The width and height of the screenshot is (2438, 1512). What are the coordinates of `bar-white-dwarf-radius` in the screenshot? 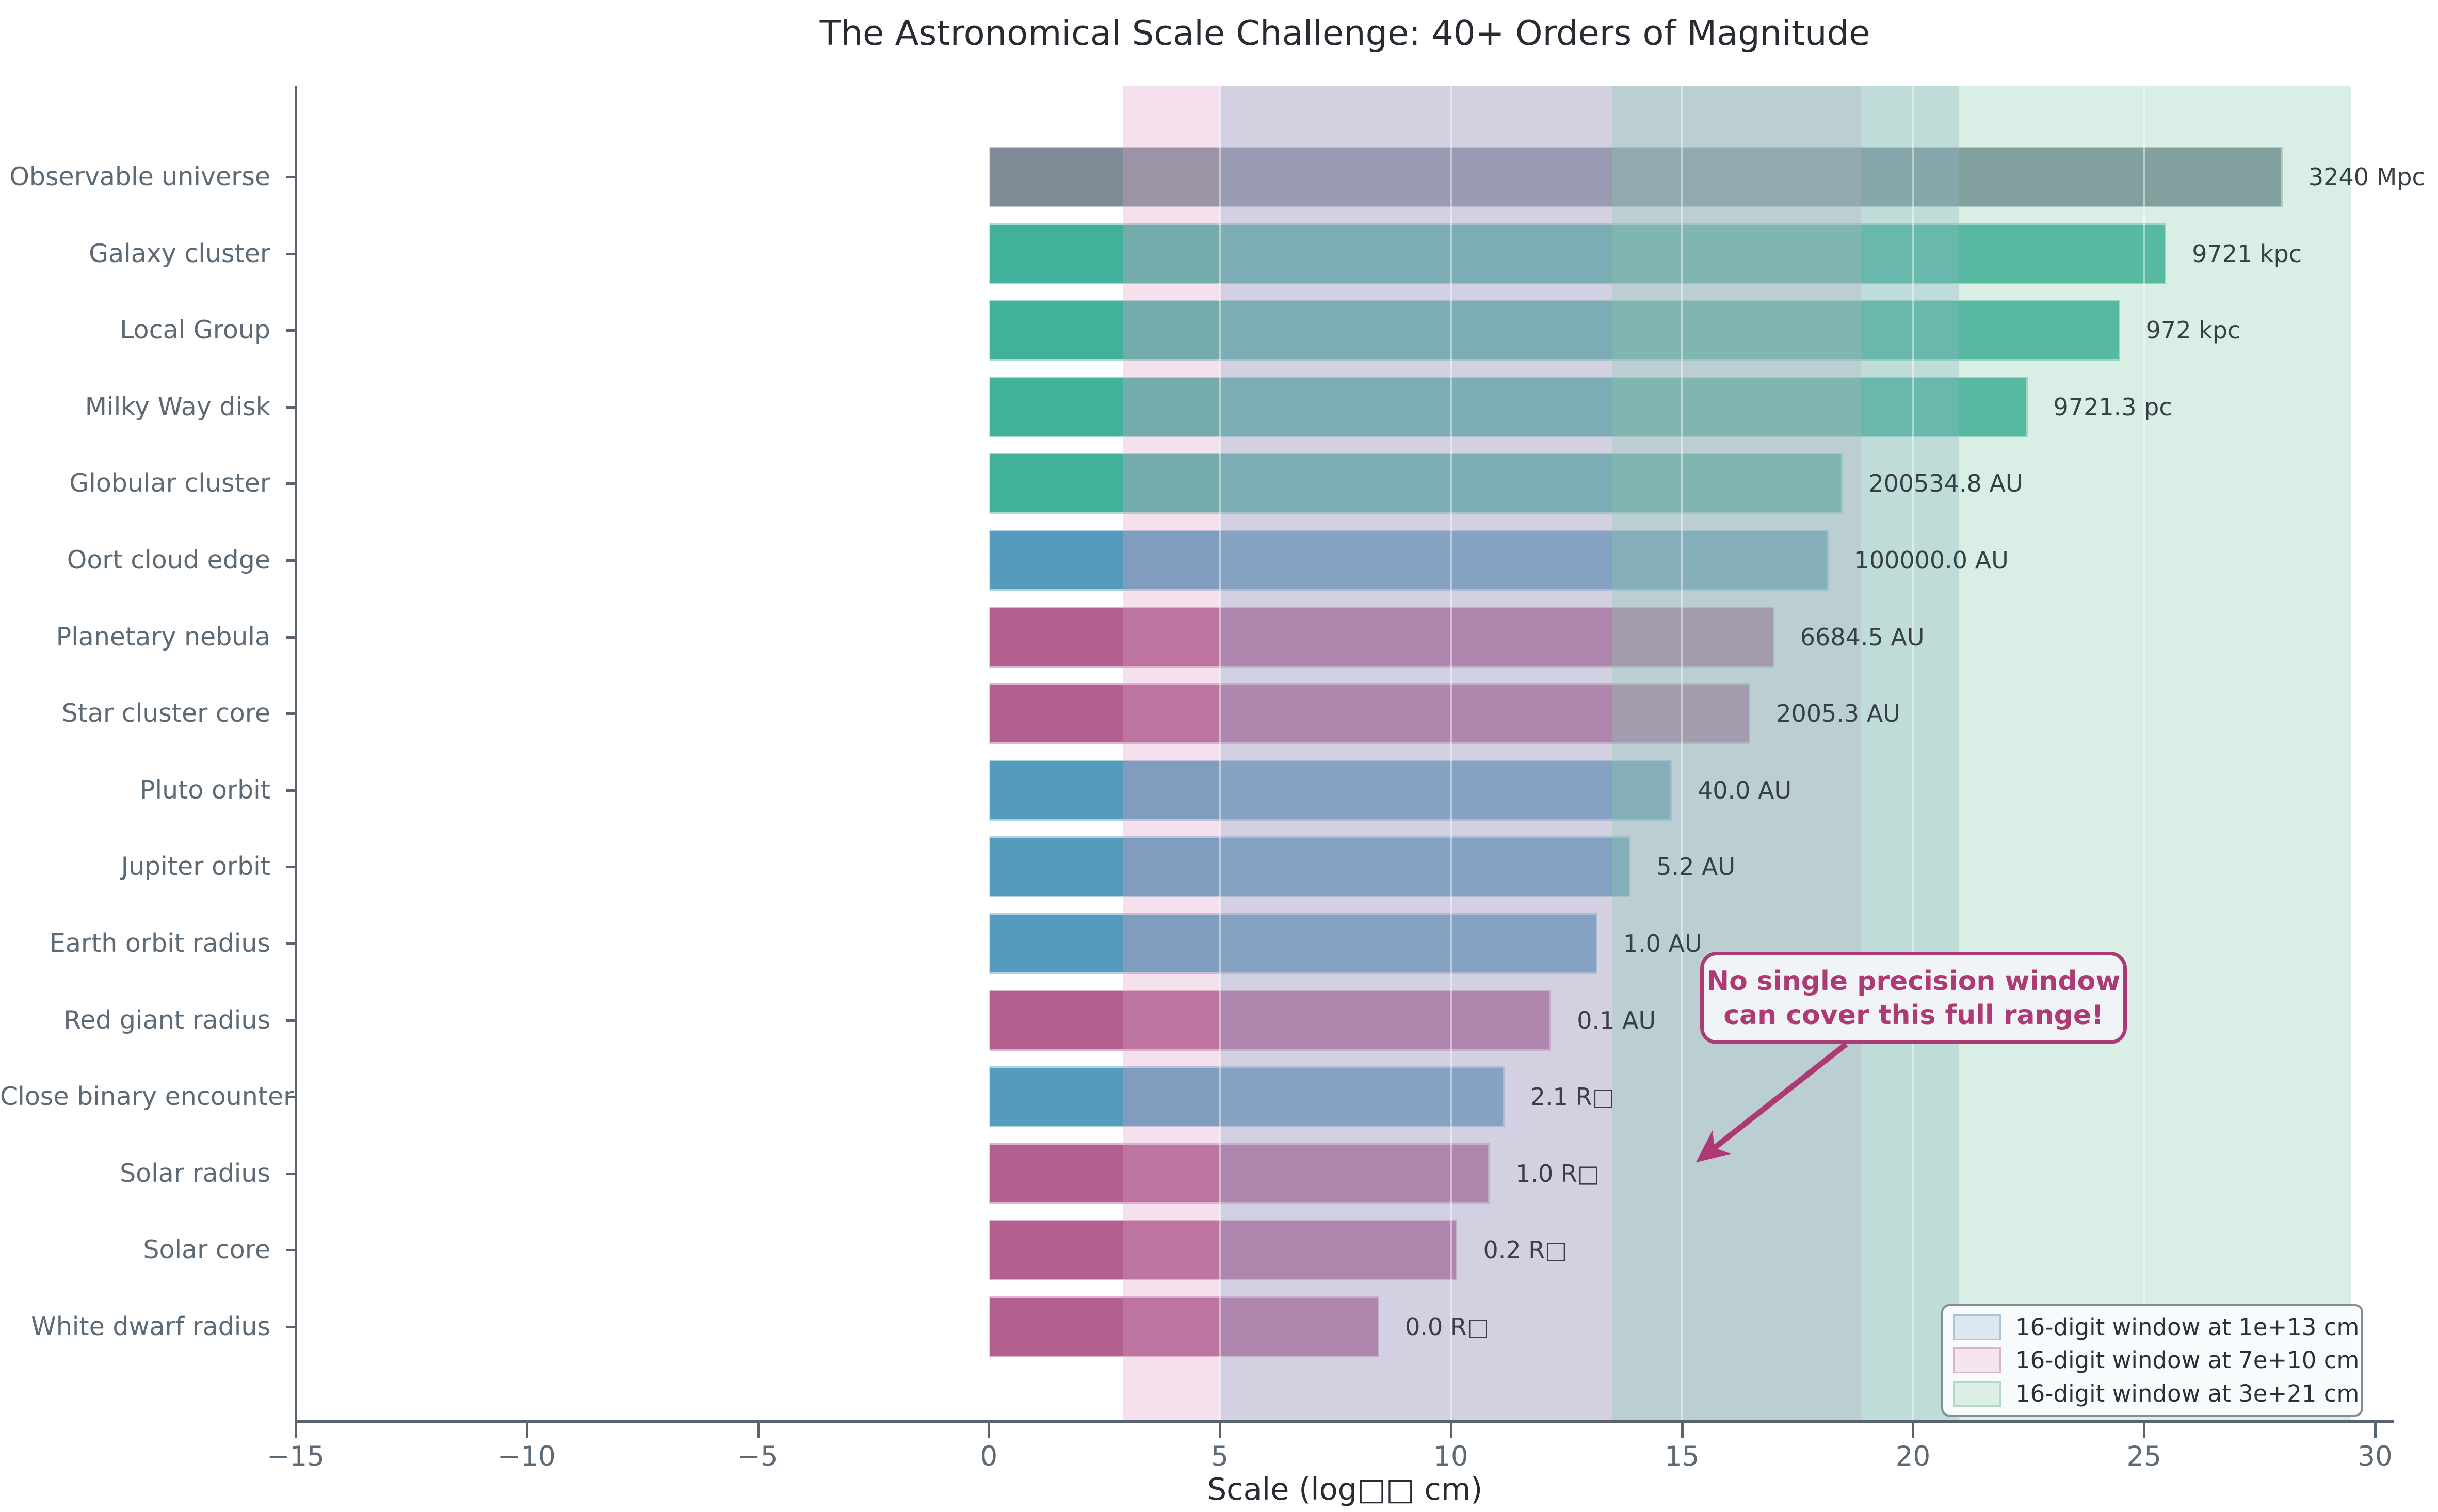 It's located at (1184, 1326).